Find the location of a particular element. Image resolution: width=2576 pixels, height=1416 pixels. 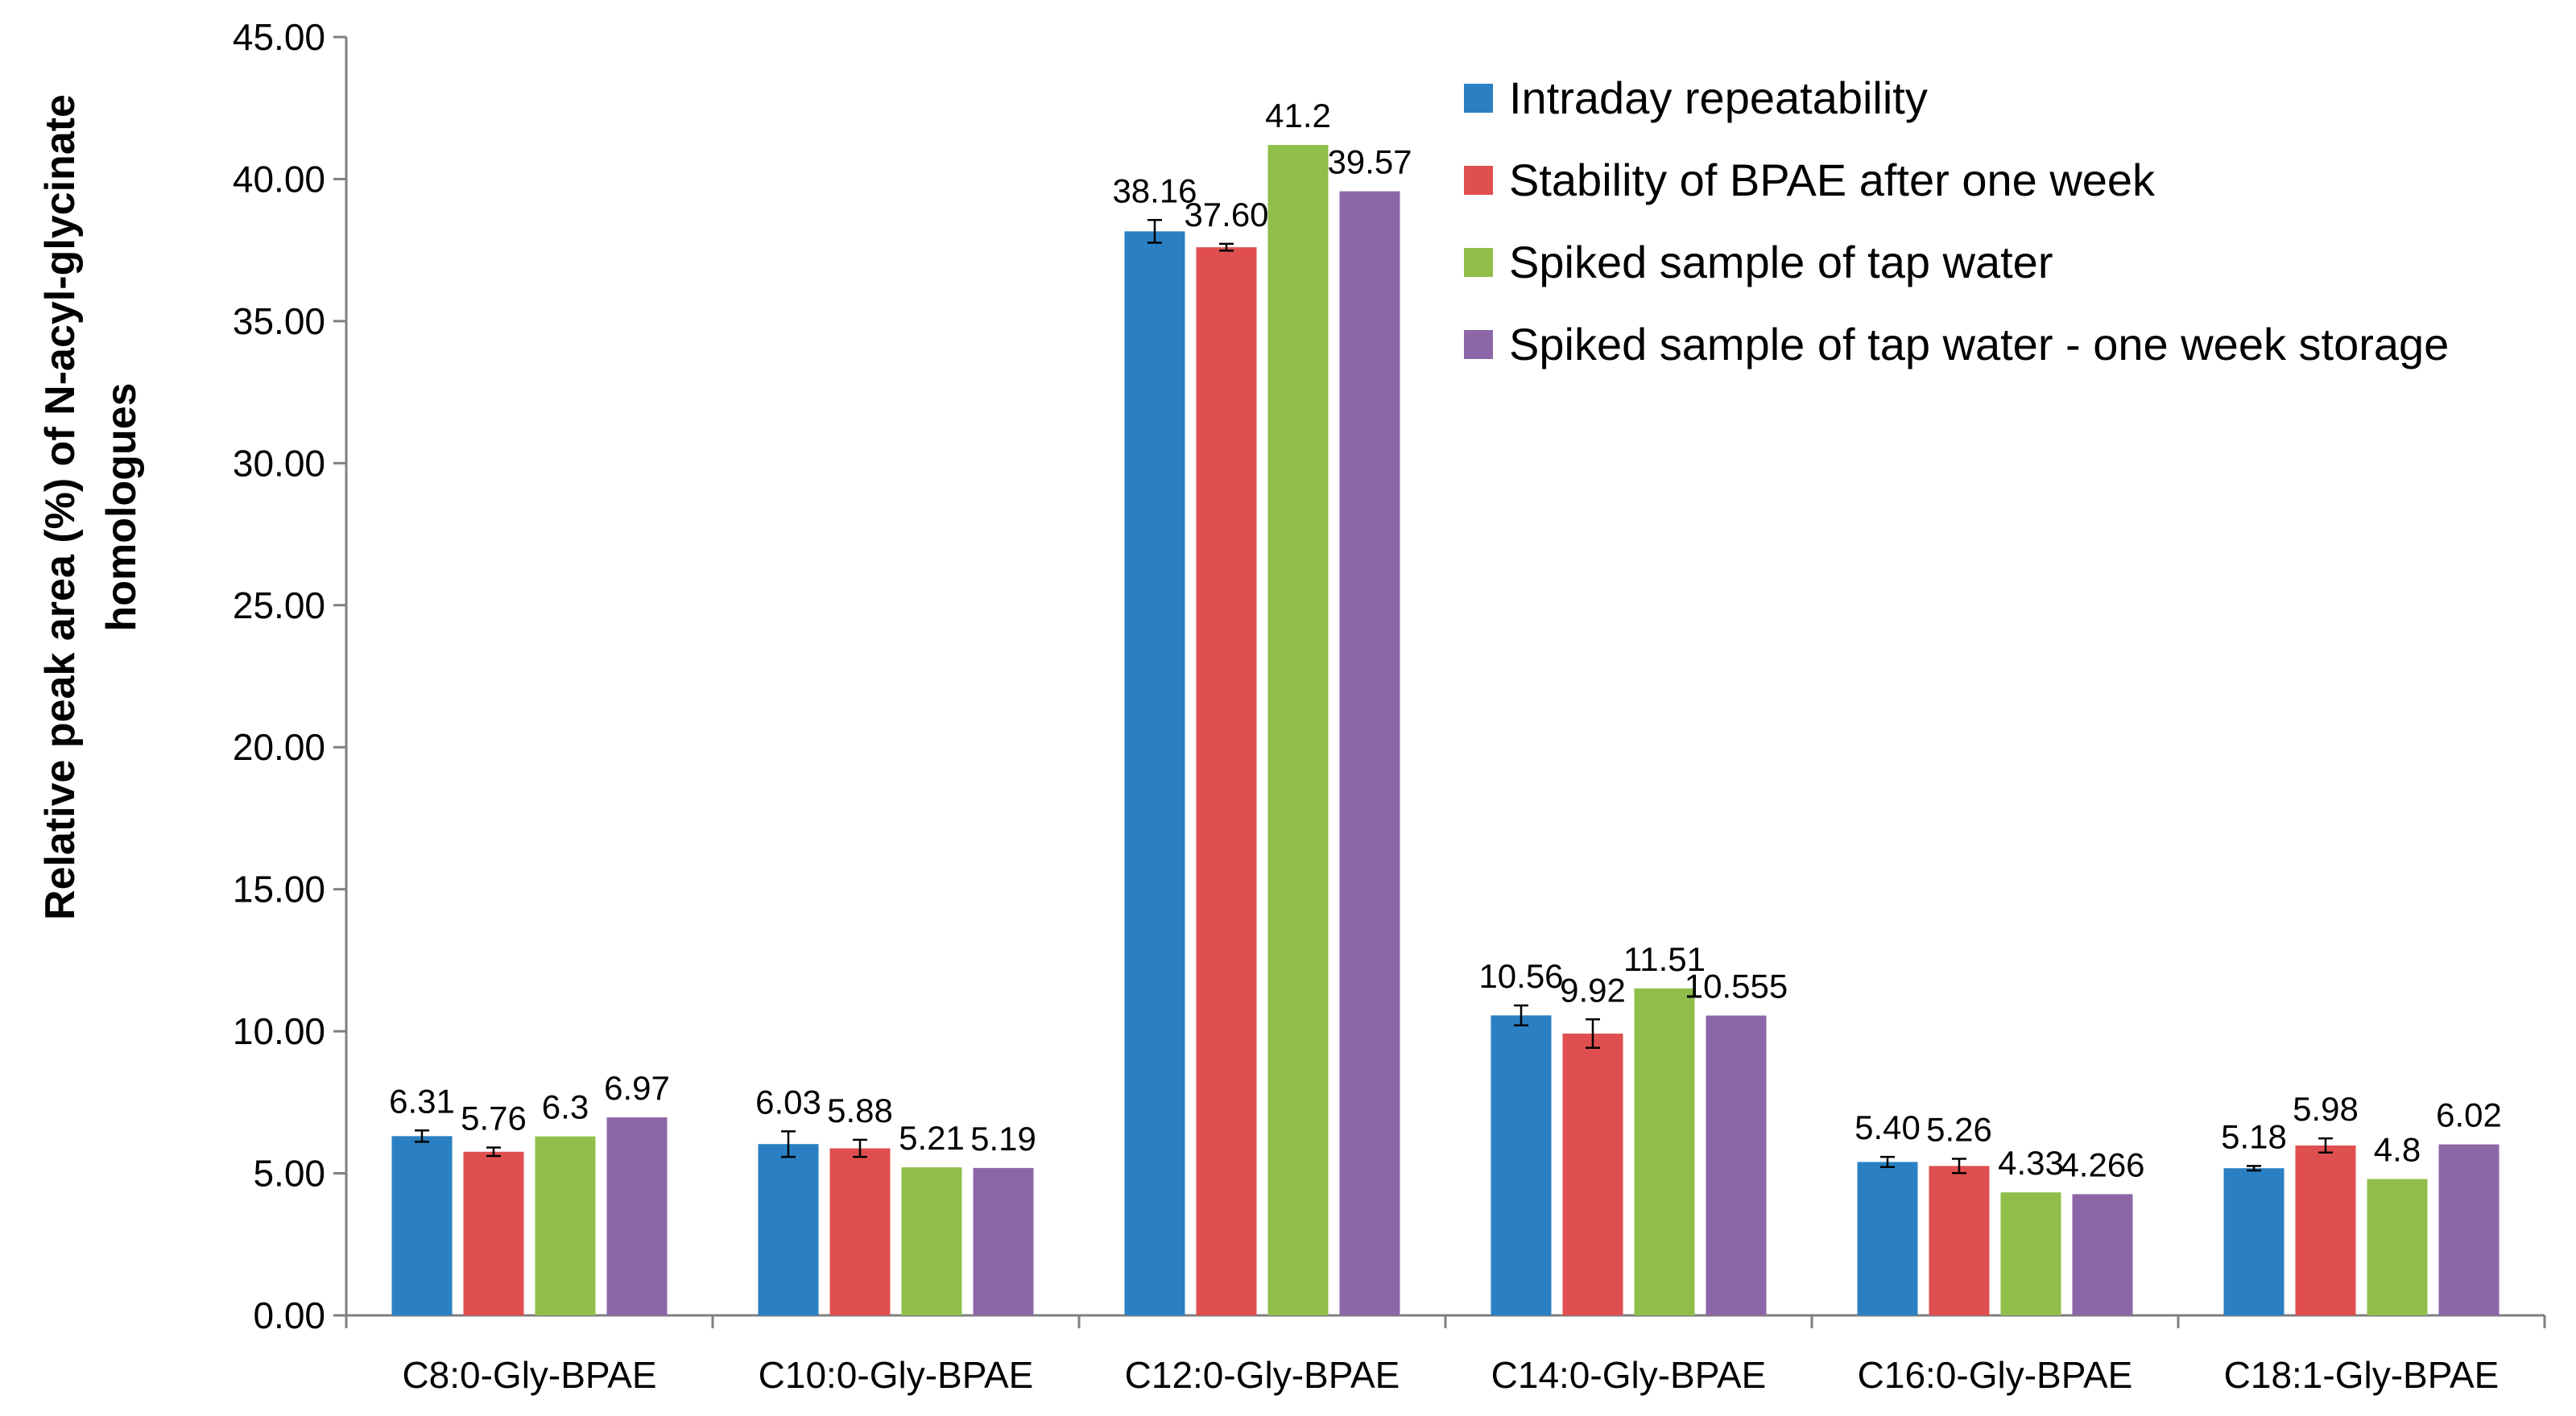

data-label: 5.18 is located at coordinates (2254, 1136).